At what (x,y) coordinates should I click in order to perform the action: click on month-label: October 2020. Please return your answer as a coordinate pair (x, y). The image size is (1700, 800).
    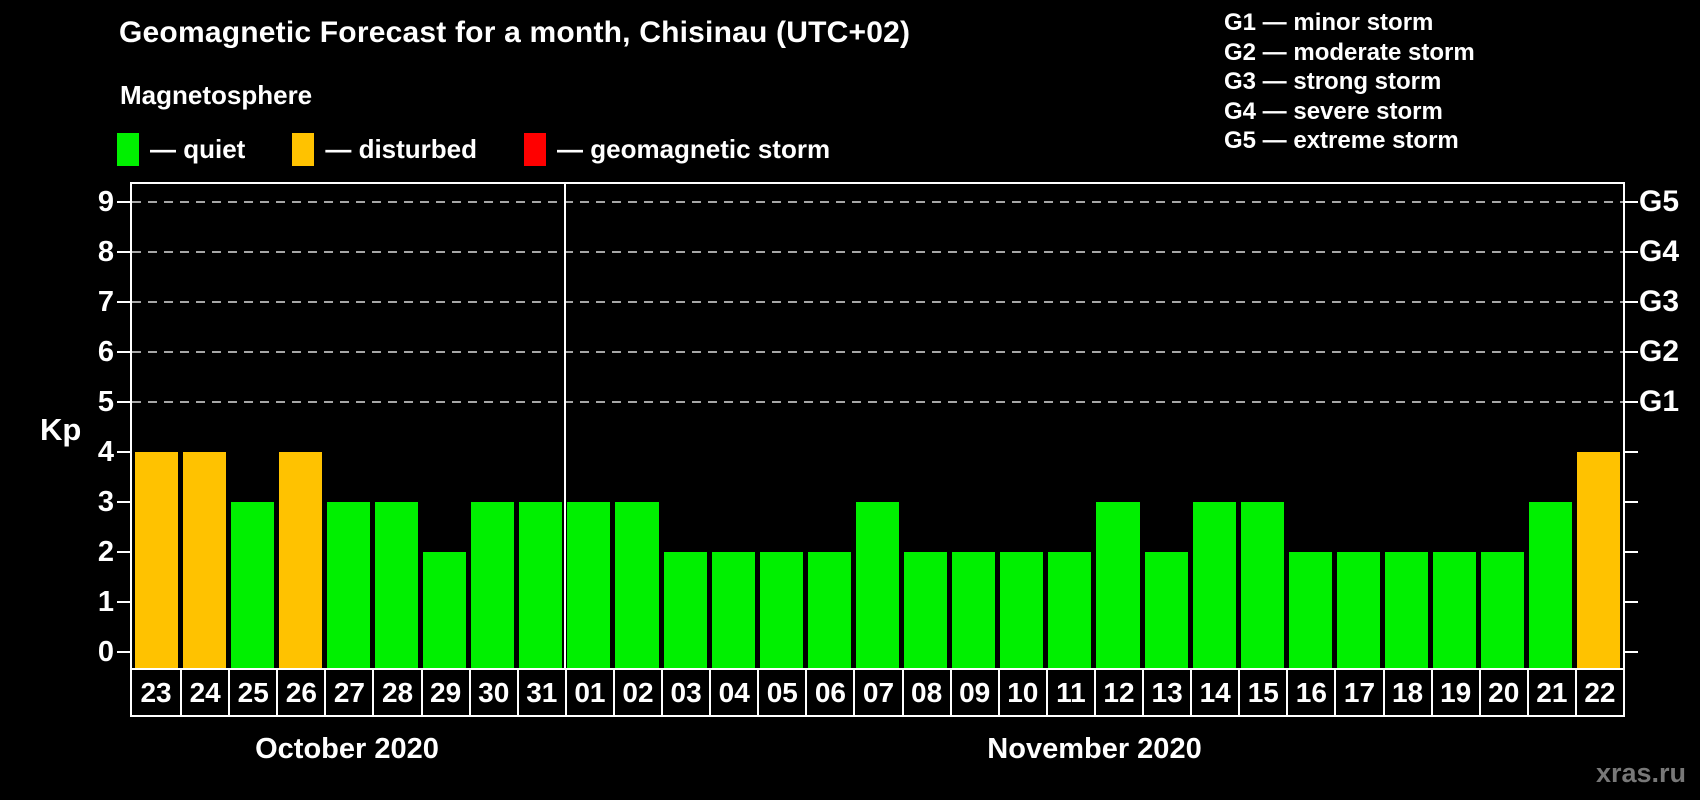
    Looking at the image, I should click on (347, 749).